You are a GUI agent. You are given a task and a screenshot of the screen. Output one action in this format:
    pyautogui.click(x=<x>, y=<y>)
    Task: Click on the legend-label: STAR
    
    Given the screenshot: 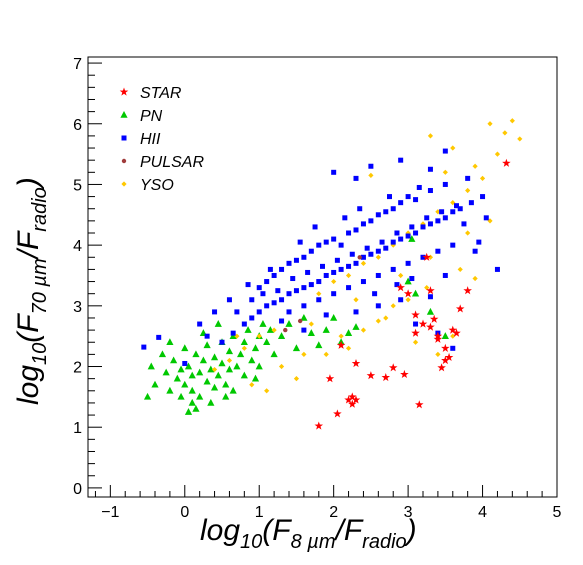 What is the action you would take?
    pyautogui.click(x=161, y=93)
    